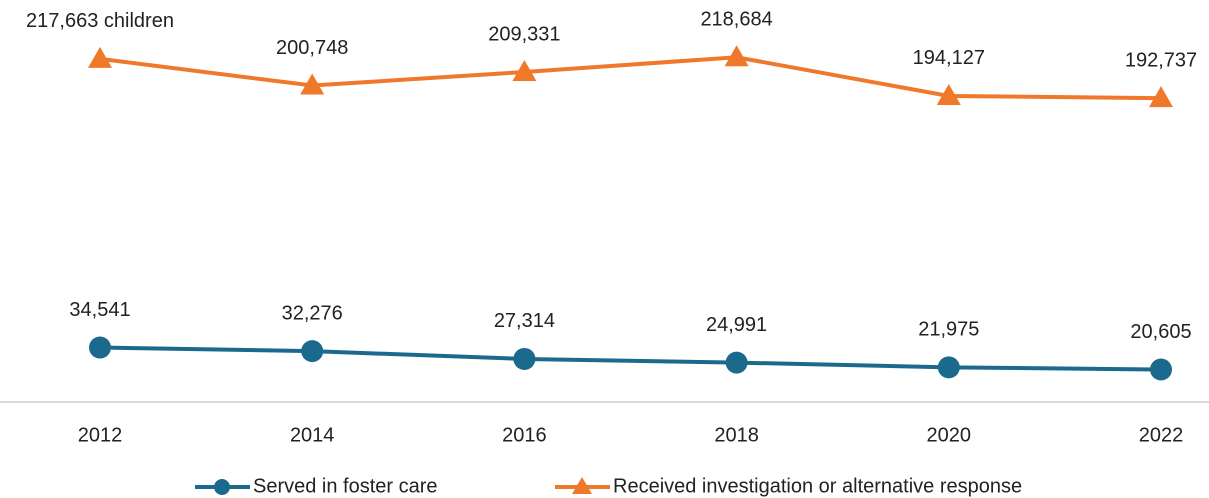 Image resolution: width=1209 pixels, height=498 pixels. I want to click on data-label: 192,737, so click(1161, 60).